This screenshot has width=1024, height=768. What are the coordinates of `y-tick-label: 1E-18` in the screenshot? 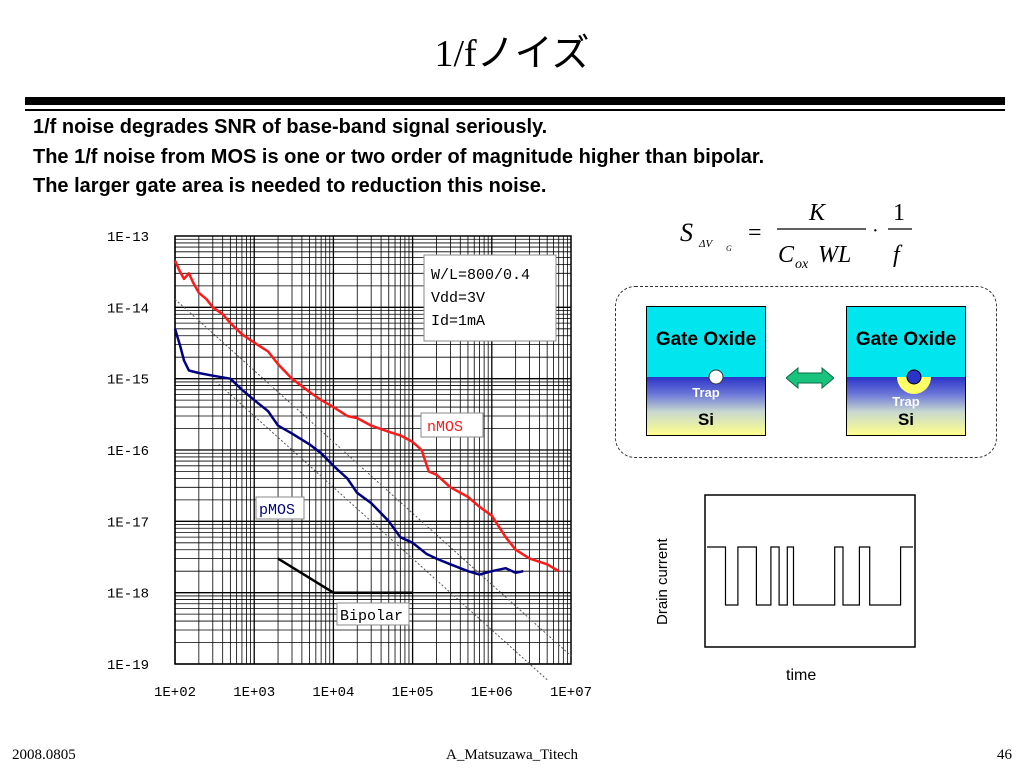 It's located at (128, 595).